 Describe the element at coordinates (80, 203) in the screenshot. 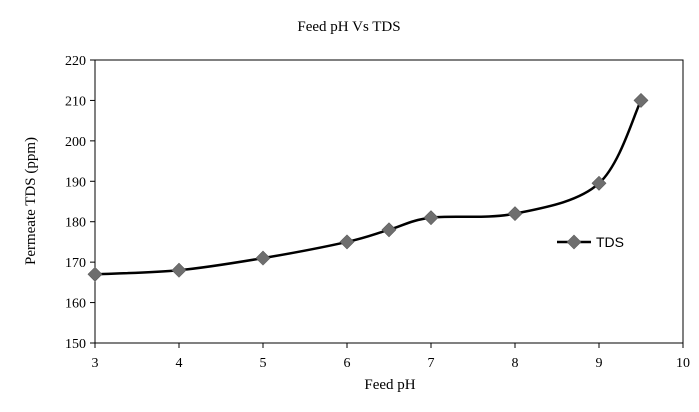

I see `y-axis-ticks: 150 160 170 180 190 200 210 220` at that location.